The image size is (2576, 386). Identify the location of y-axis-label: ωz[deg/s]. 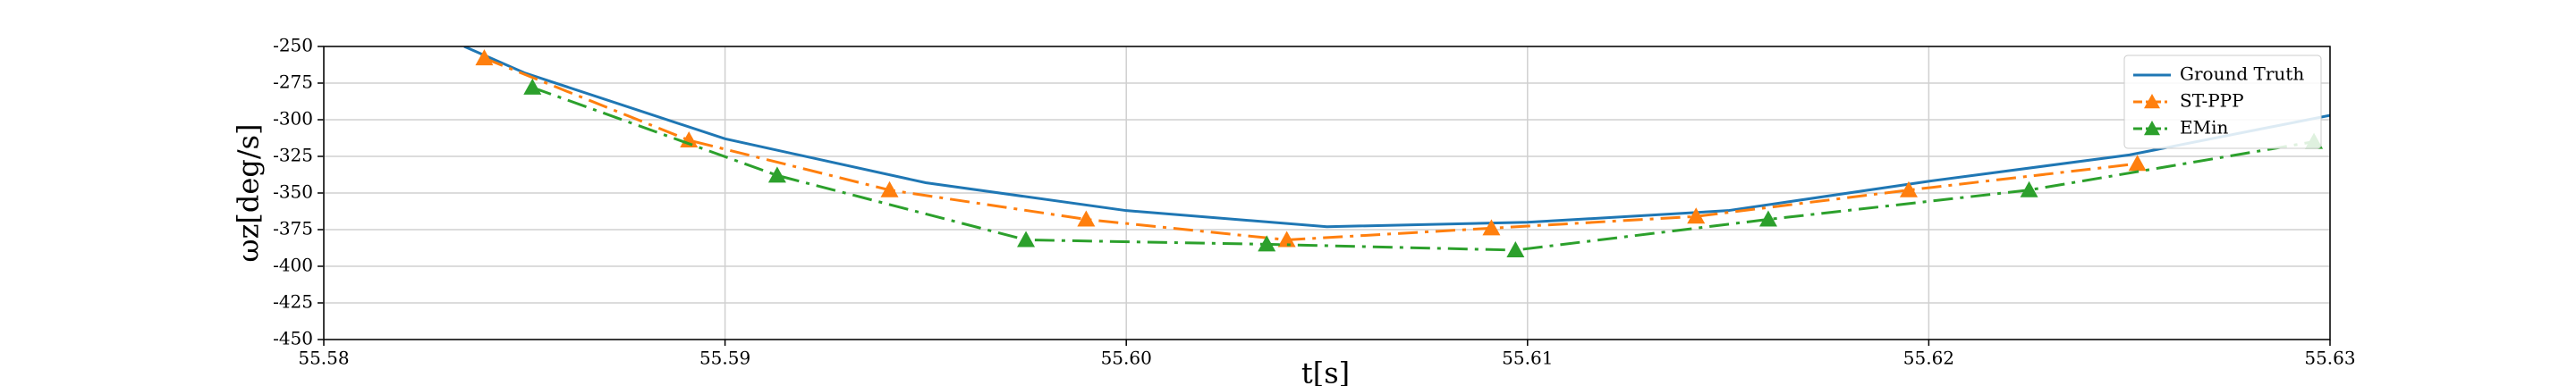
(249, 192).